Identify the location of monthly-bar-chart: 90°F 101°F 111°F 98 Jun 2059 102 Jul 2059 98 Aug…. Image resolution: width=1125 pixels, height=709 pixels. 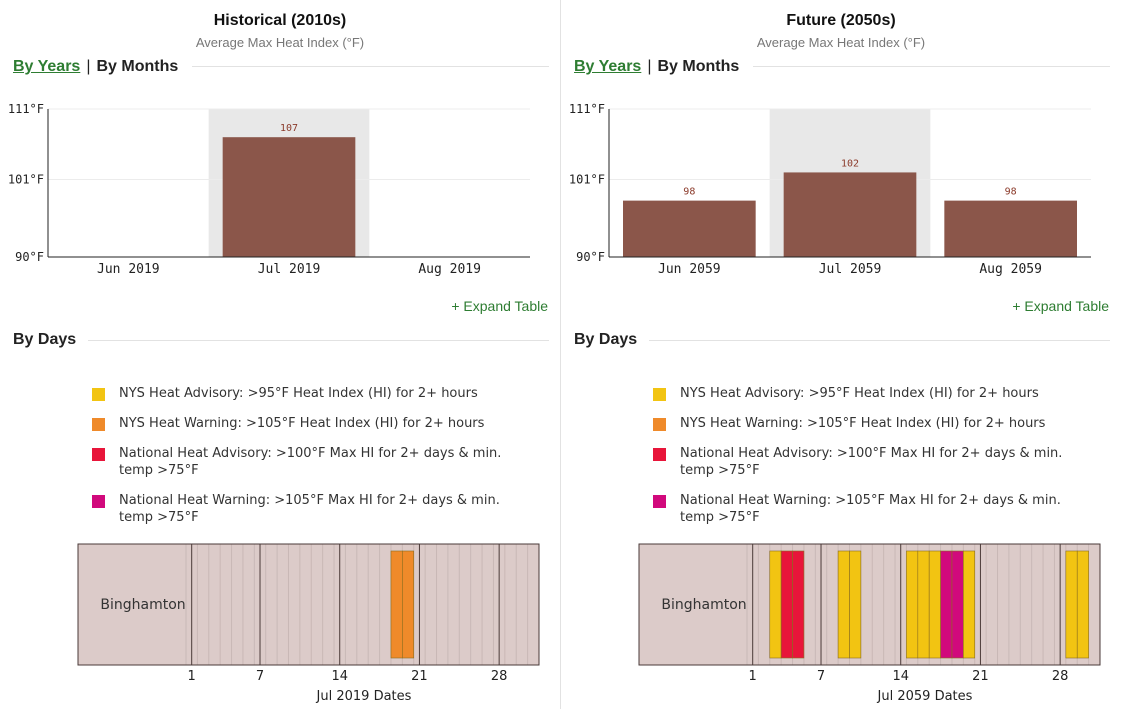
(830, 189).